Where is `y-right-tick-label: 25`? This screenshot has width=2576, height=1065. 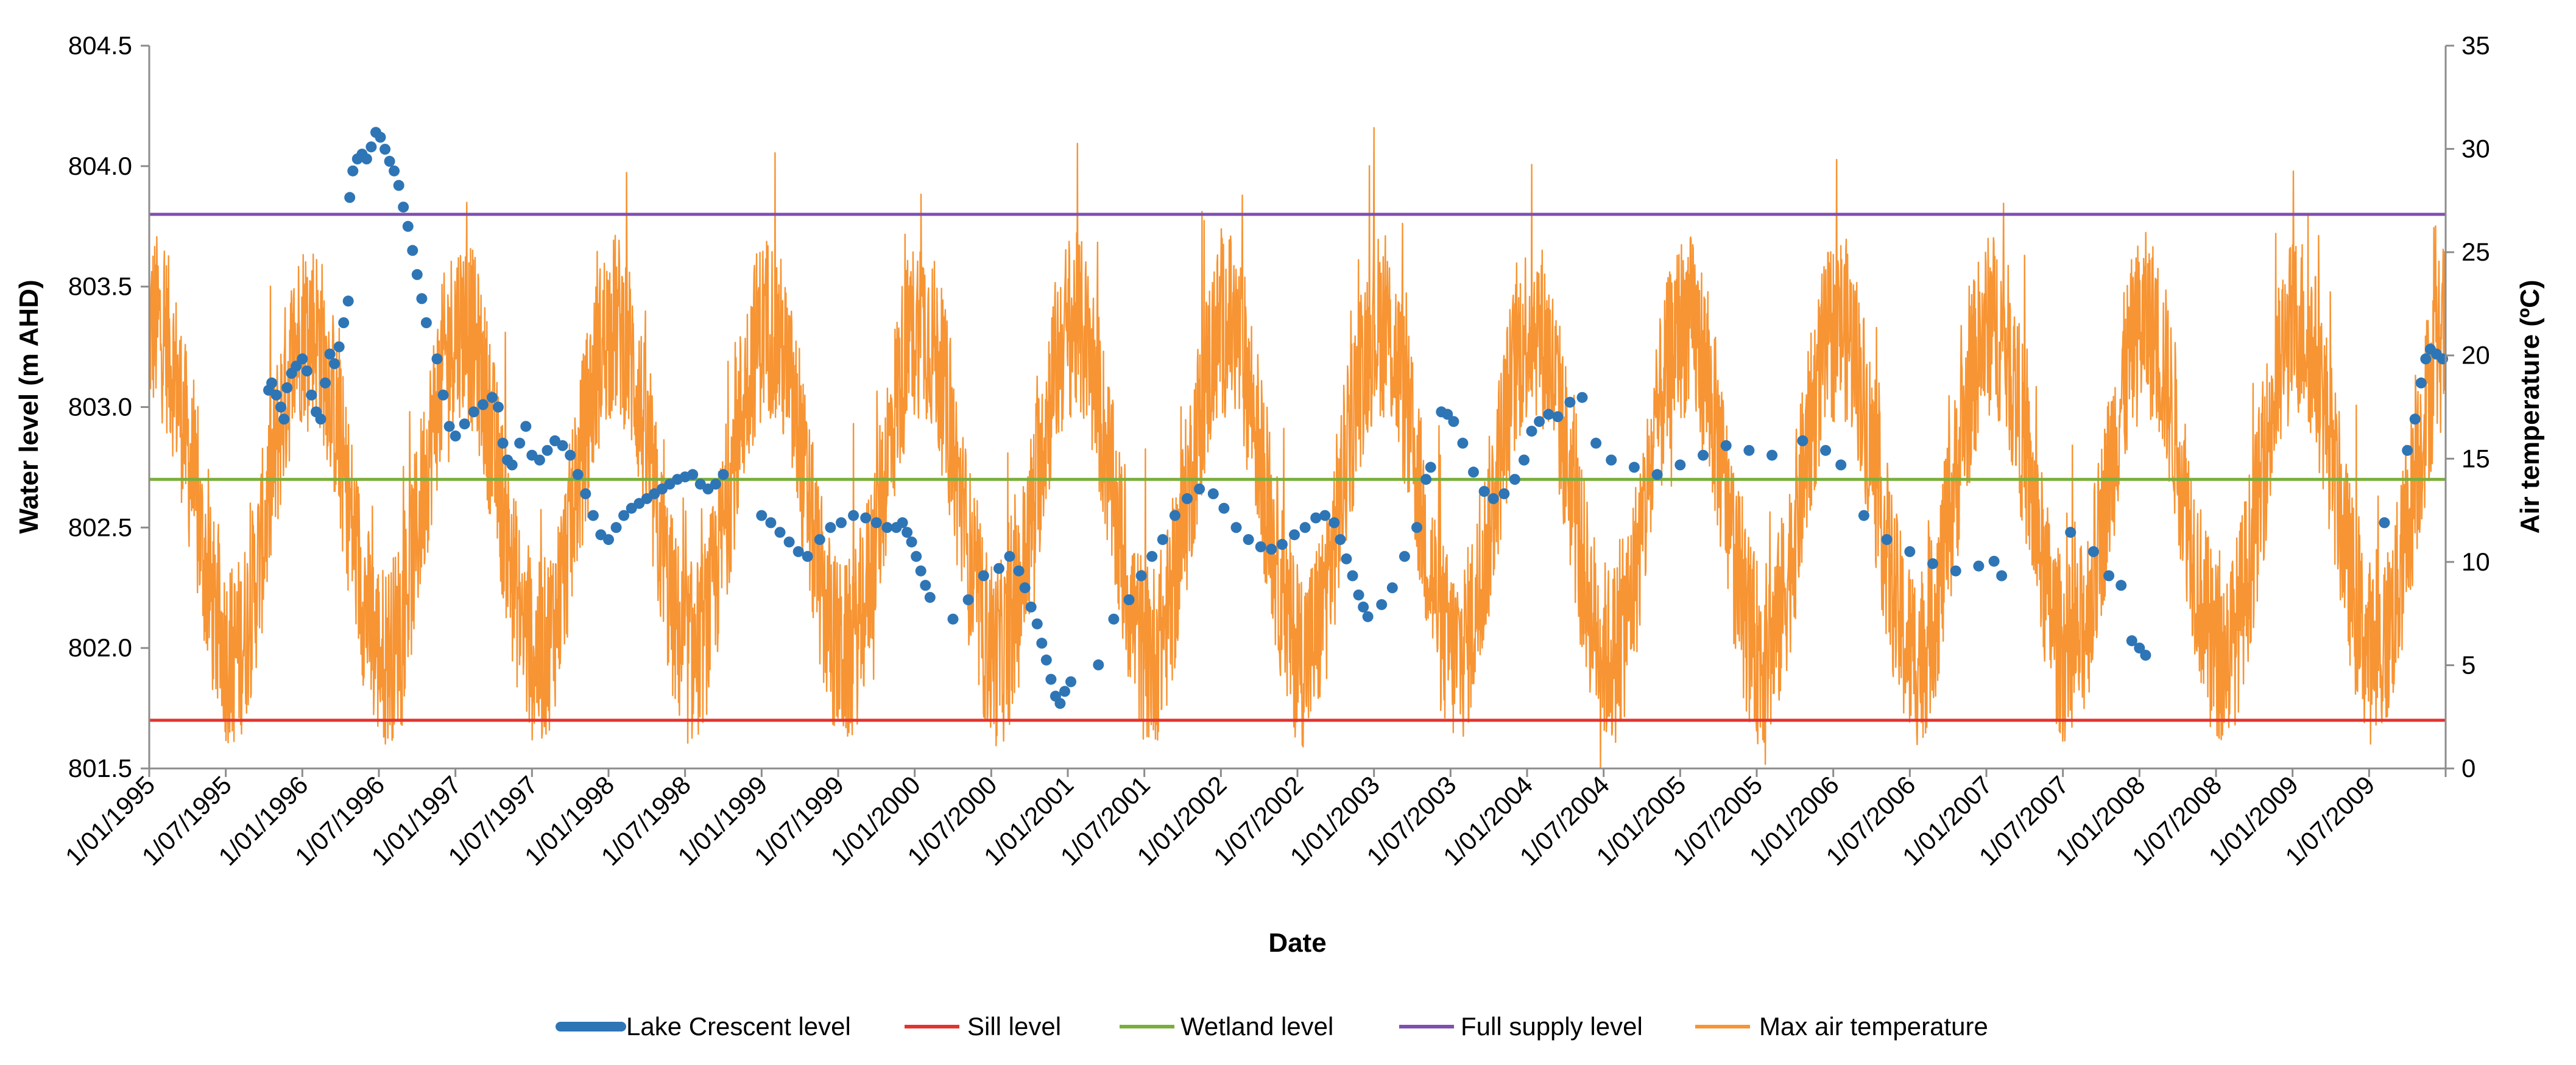 y-right-tick-label: 25 is located at coordinates (2475, 251).